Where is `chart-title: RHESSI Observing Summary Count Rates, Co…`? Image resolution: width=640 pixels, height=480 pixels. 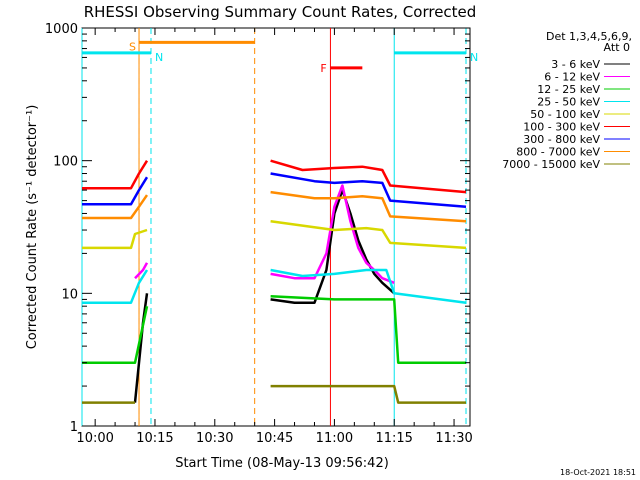
chart-title: RHESSI Observing Summary Count Rates, Co… is located at coordinates (280, 12).